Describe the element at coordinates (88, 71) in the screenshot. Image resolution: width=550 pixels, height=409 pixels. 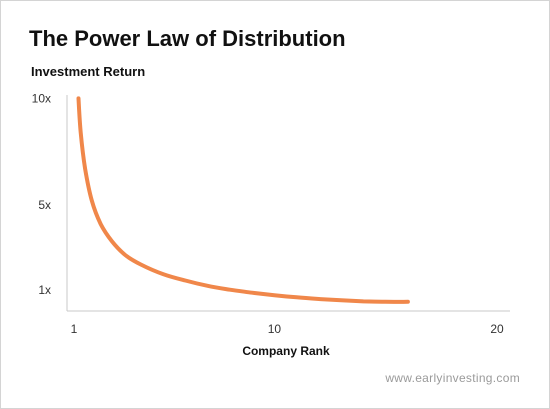
I see `y-axis-label: Investment Return` at that location.